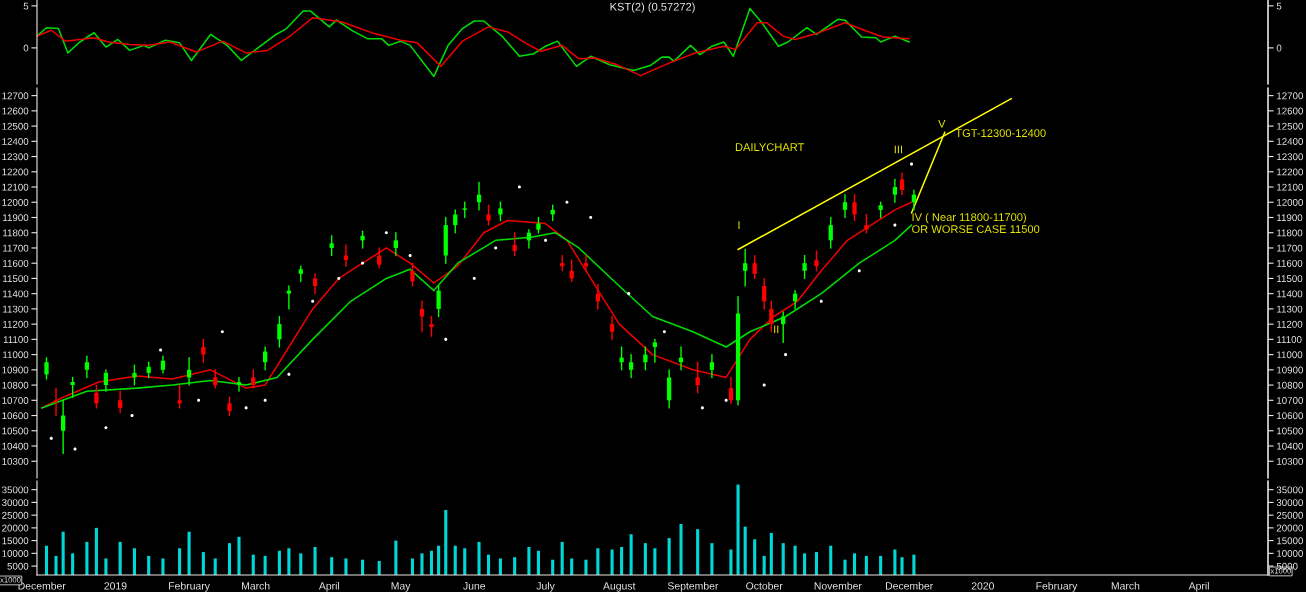  I want to click on x-tick-label: June, so click(474, 586).